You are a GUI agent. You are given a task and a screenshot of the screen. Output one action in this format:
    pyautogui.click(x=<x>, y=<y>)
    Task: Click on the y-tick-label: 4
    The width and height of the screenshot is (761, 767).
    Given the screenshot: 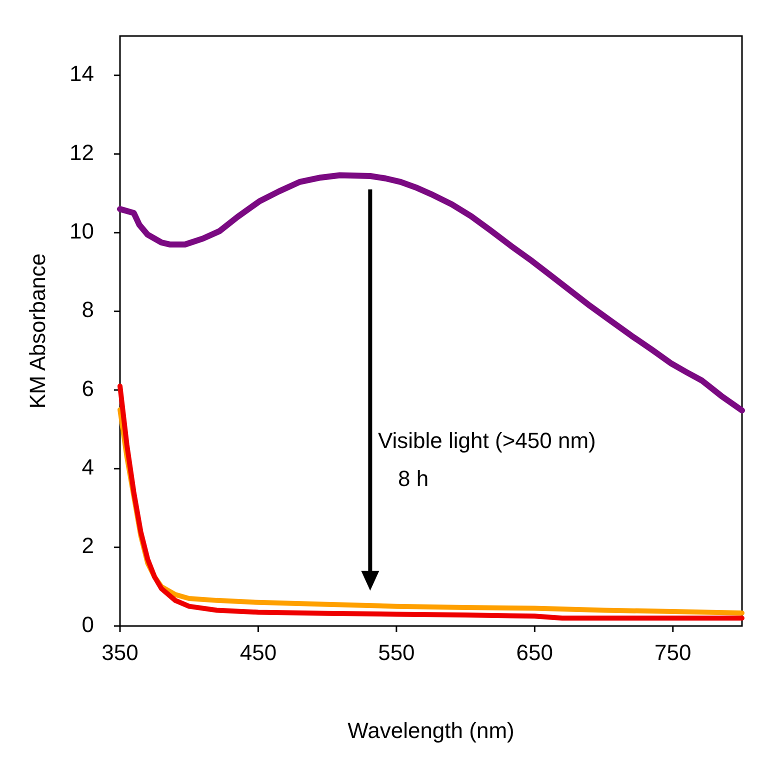 What is the action you would take?
    pyautogui.click(x=88, y=467)
    